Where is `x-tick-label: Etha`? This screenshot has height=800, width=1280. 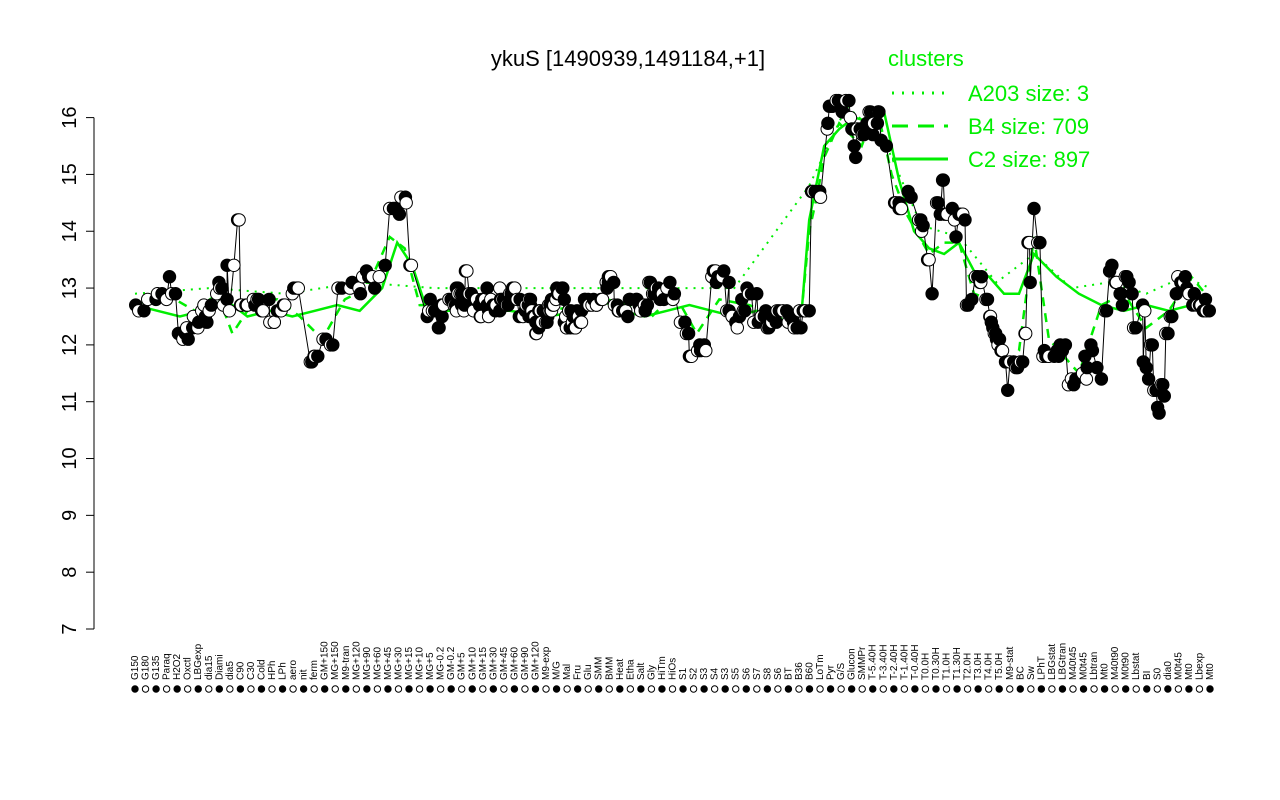
x-tick-label: Etha is located at coordinates (630, 669).